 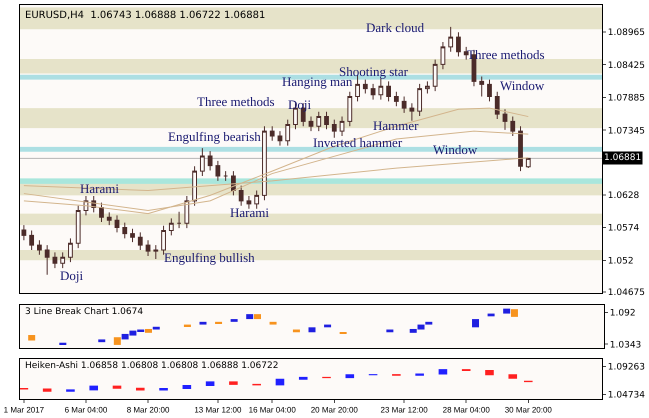 I want to click on annotation: Engulfing bearish, so click(x=215, y=136).